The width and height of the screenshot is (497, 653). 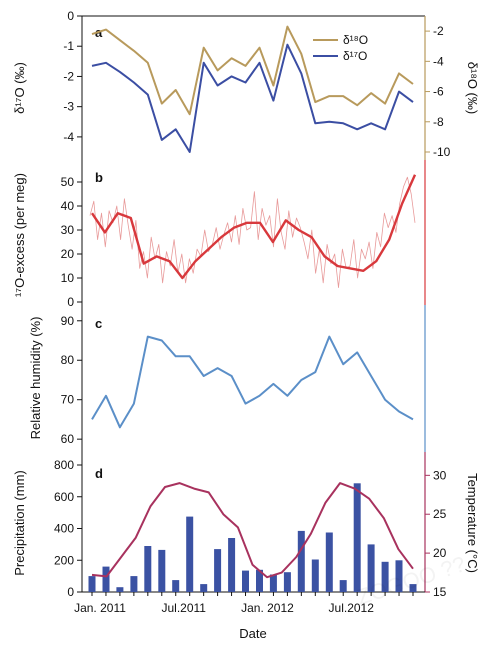 What do you see at coordinates (438, 61) in the screenshot?
I see `panel-a-right-tick-label: -4` at bounding box center [438, 61].